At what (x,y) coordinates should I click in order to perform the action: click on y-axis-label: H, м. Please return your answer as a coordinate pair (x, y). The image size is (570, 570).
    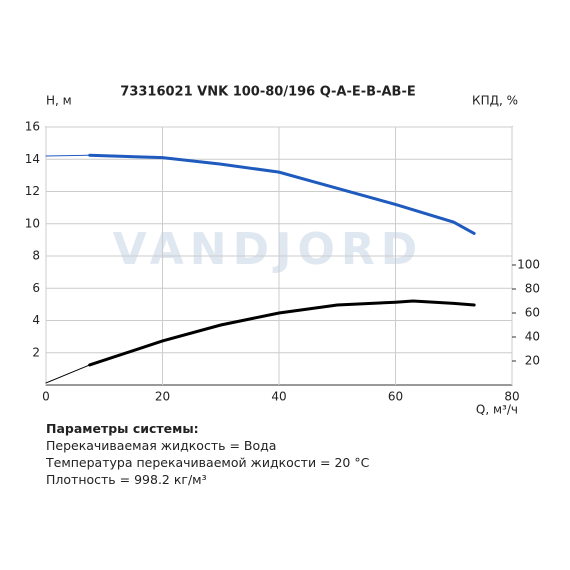
    Looking at the image, I should click on (59, 101).